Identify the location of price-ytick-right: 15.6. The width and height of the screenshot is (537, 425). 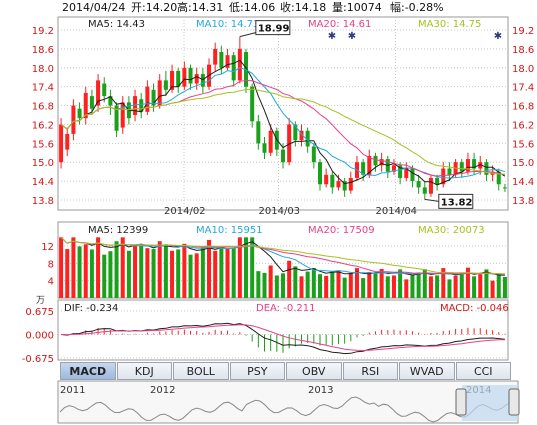
(523, 144).